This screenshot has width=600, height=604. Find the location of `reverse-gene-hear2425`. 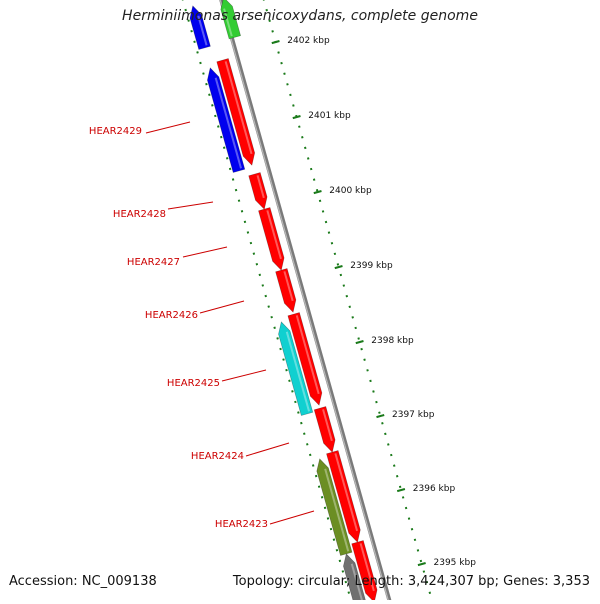

reverse-gene-hear2425 is located at coordinates (296, 368).